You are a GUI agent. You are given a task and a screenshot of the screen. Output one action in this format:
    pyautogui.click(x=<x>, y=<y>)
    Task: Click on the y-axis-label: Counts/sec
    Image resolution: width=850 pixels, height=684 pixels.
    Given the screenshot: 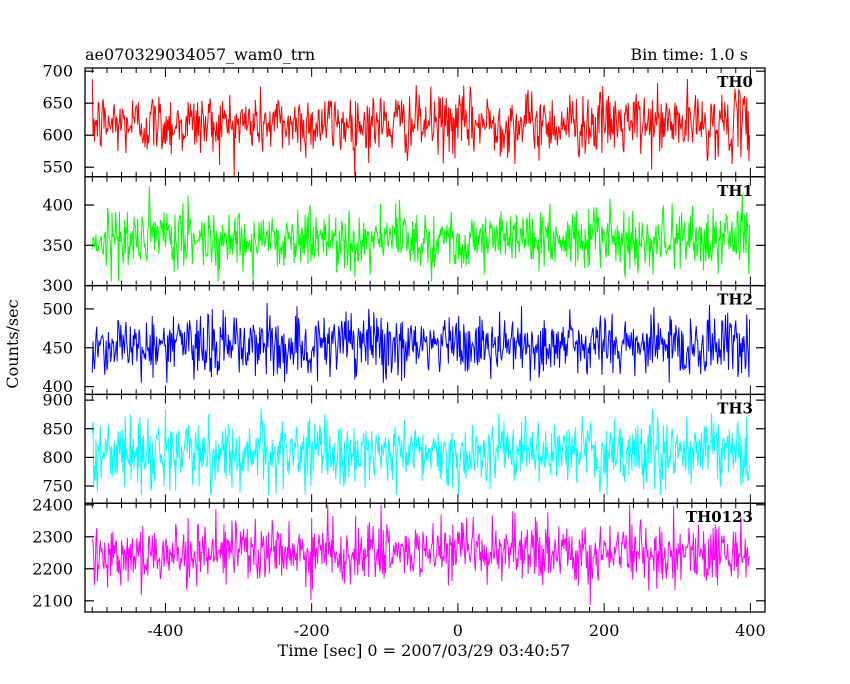 What is the action you would take?
    pyautogui.click(x=12, y=343)
    